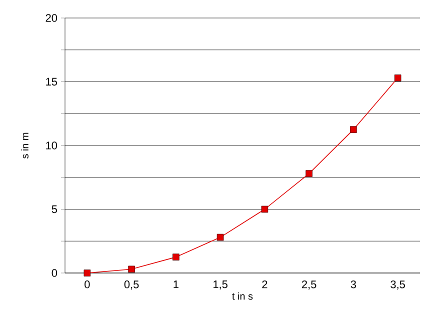  Describe the element at coordinates (24, 145) in the screenshot. I see `y-axis-title: s in m` at that location.